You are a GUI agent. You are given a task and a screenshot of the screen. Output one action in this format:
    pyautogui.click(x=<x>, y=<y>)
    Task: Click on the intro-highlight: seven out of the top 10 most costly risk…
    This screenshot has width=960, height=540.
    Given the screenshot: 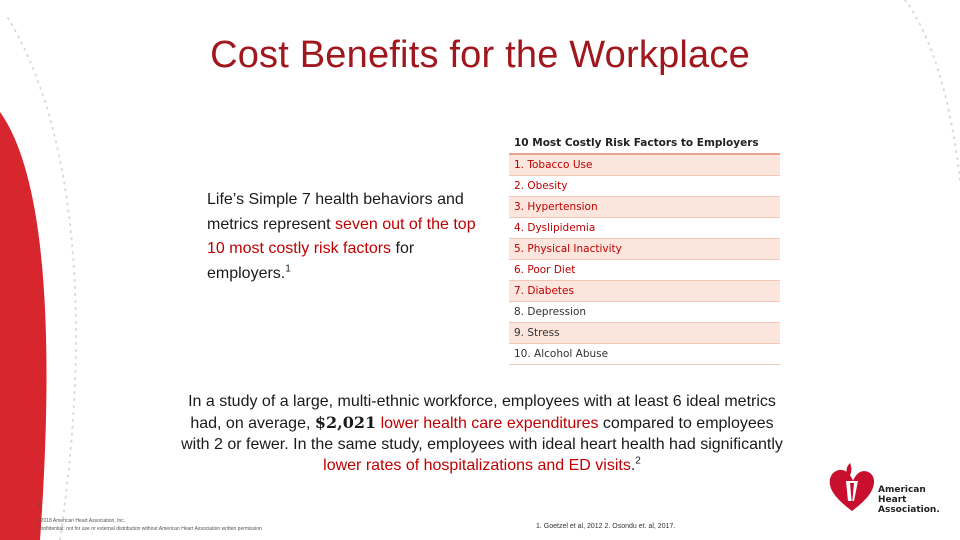 What is the action you would take?
    pyautogui.click(x=341, y=236)
    